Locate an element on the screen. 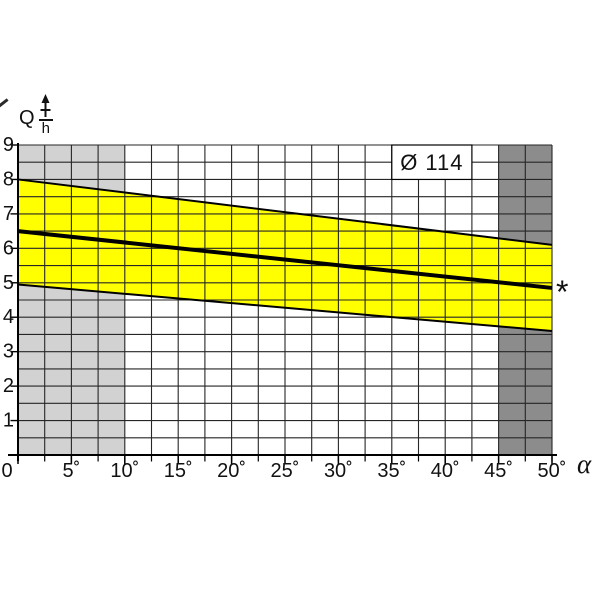 The height and width of the screenshot is (600, 600). x-tick-label: 0 is located at coordinates (6, 471).